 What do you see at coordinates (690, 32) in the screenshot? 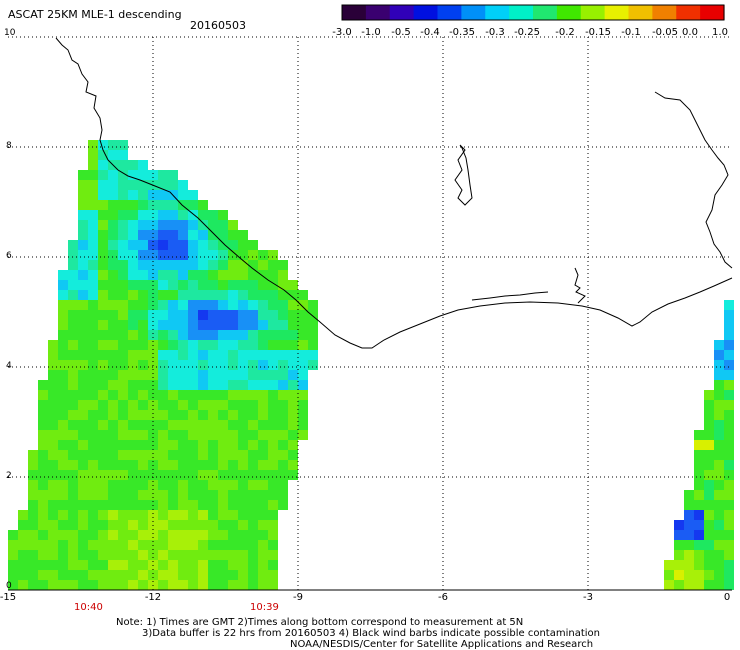
I see `colorbar-label-11: 0.0` at bounding box center [690, 32].